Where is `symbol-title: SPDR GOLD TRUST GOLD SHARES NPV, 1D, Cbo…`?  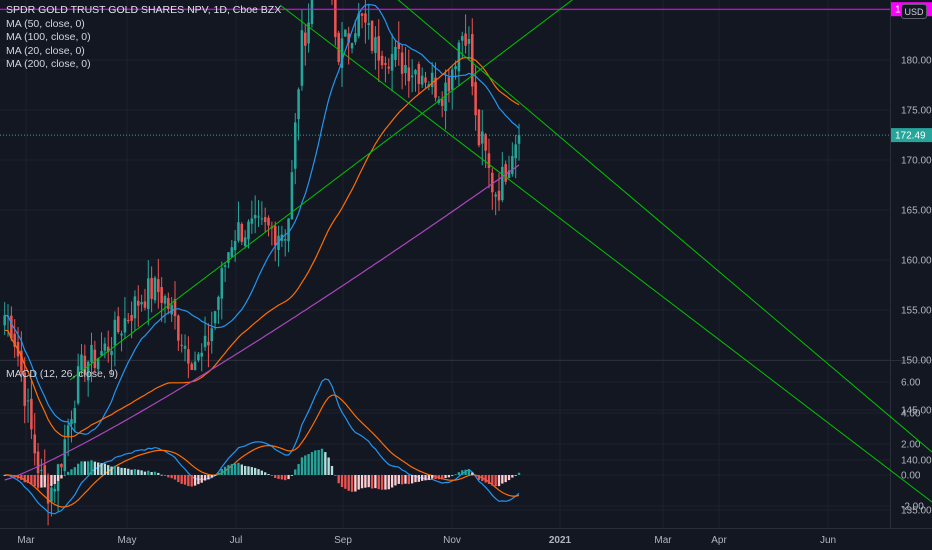 symbol-title: SPDR GOLD TRUST GOLD SHARES NPV, 1D, Cbo… is located at coordinates (144, 10).